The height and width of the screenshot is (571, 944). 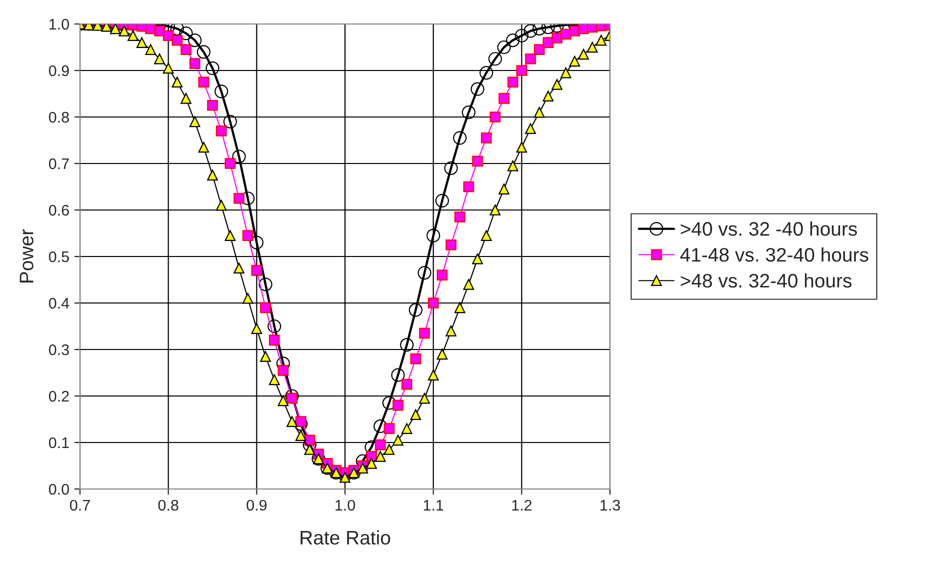 I want to click on y-tick-label: 1.0, so click(x=59, y=24).